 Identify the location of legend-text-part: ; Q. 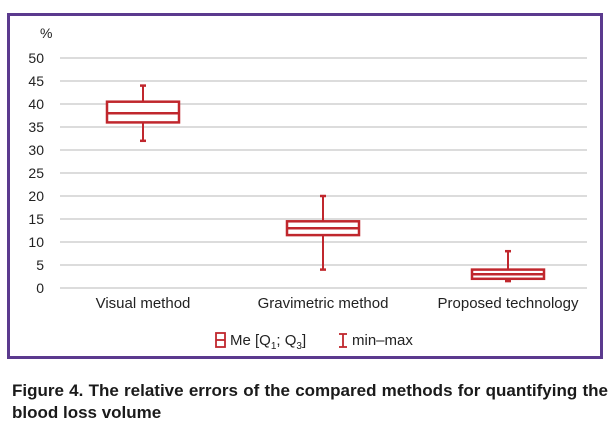
(286, 340).